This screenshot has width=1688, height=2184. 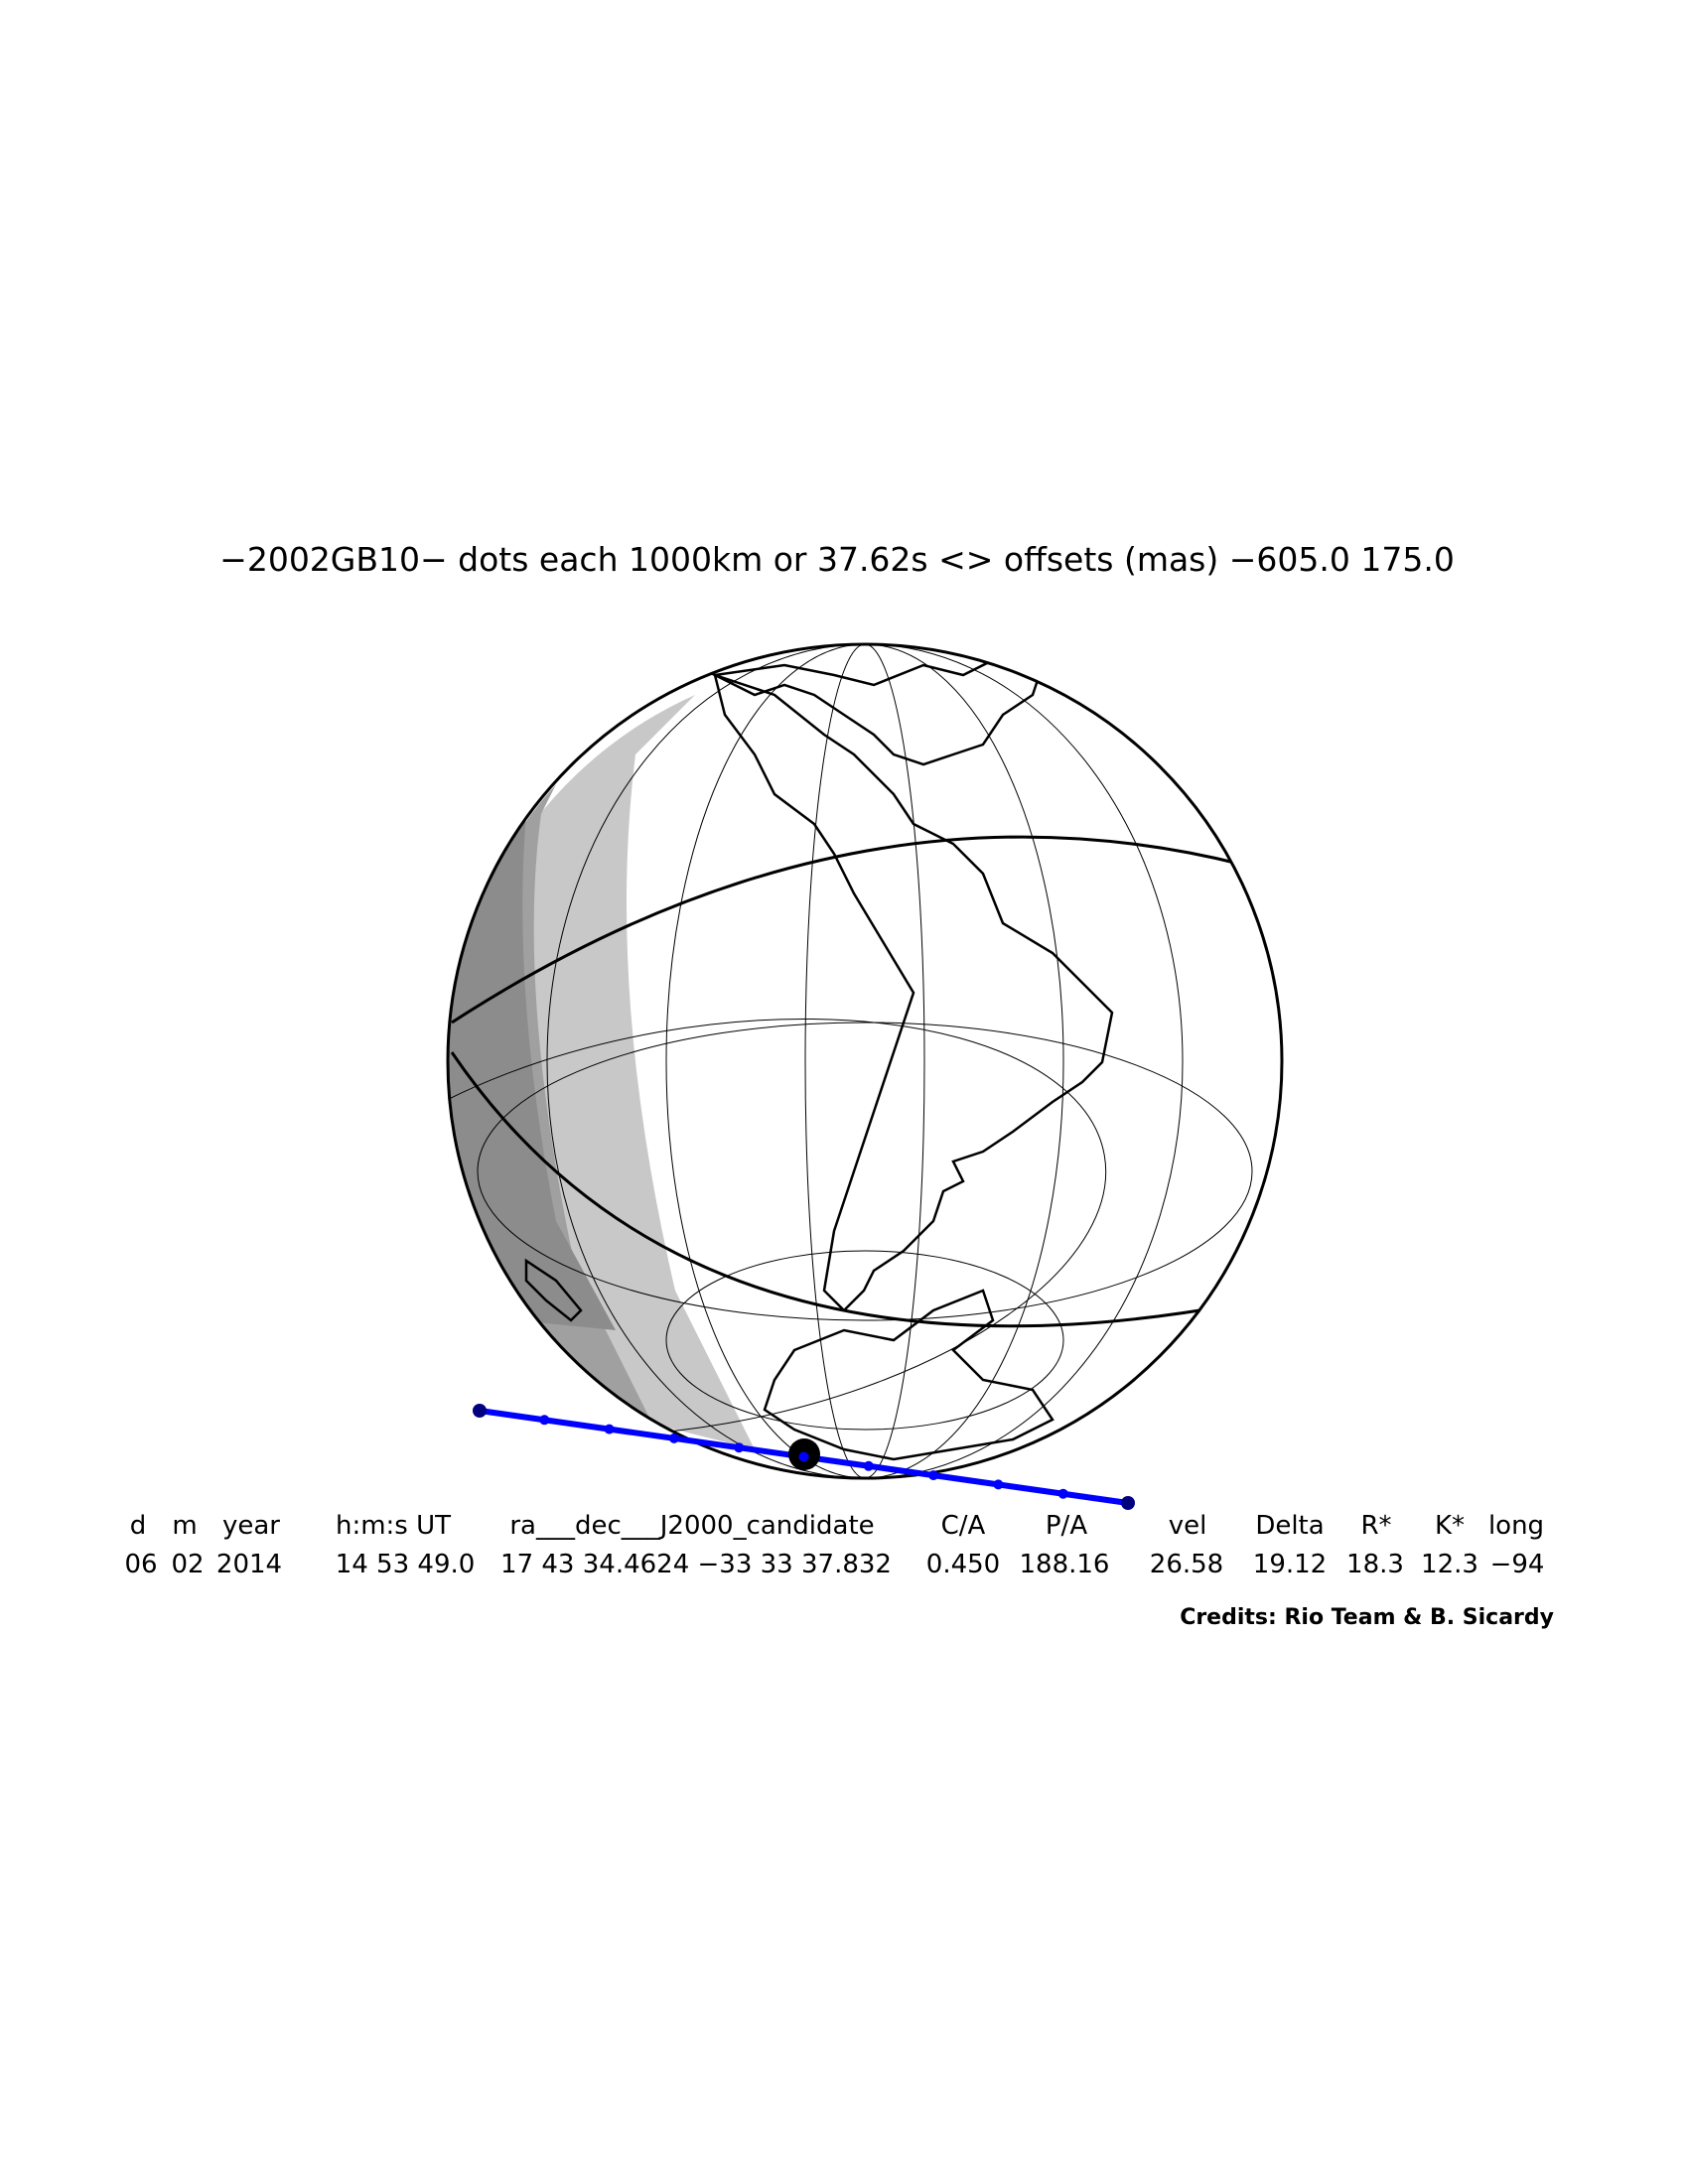 What do you see at coordinates (249, 1564) in the screenshot?
I see `cell: 2014` at bounding box center [249, 1564].